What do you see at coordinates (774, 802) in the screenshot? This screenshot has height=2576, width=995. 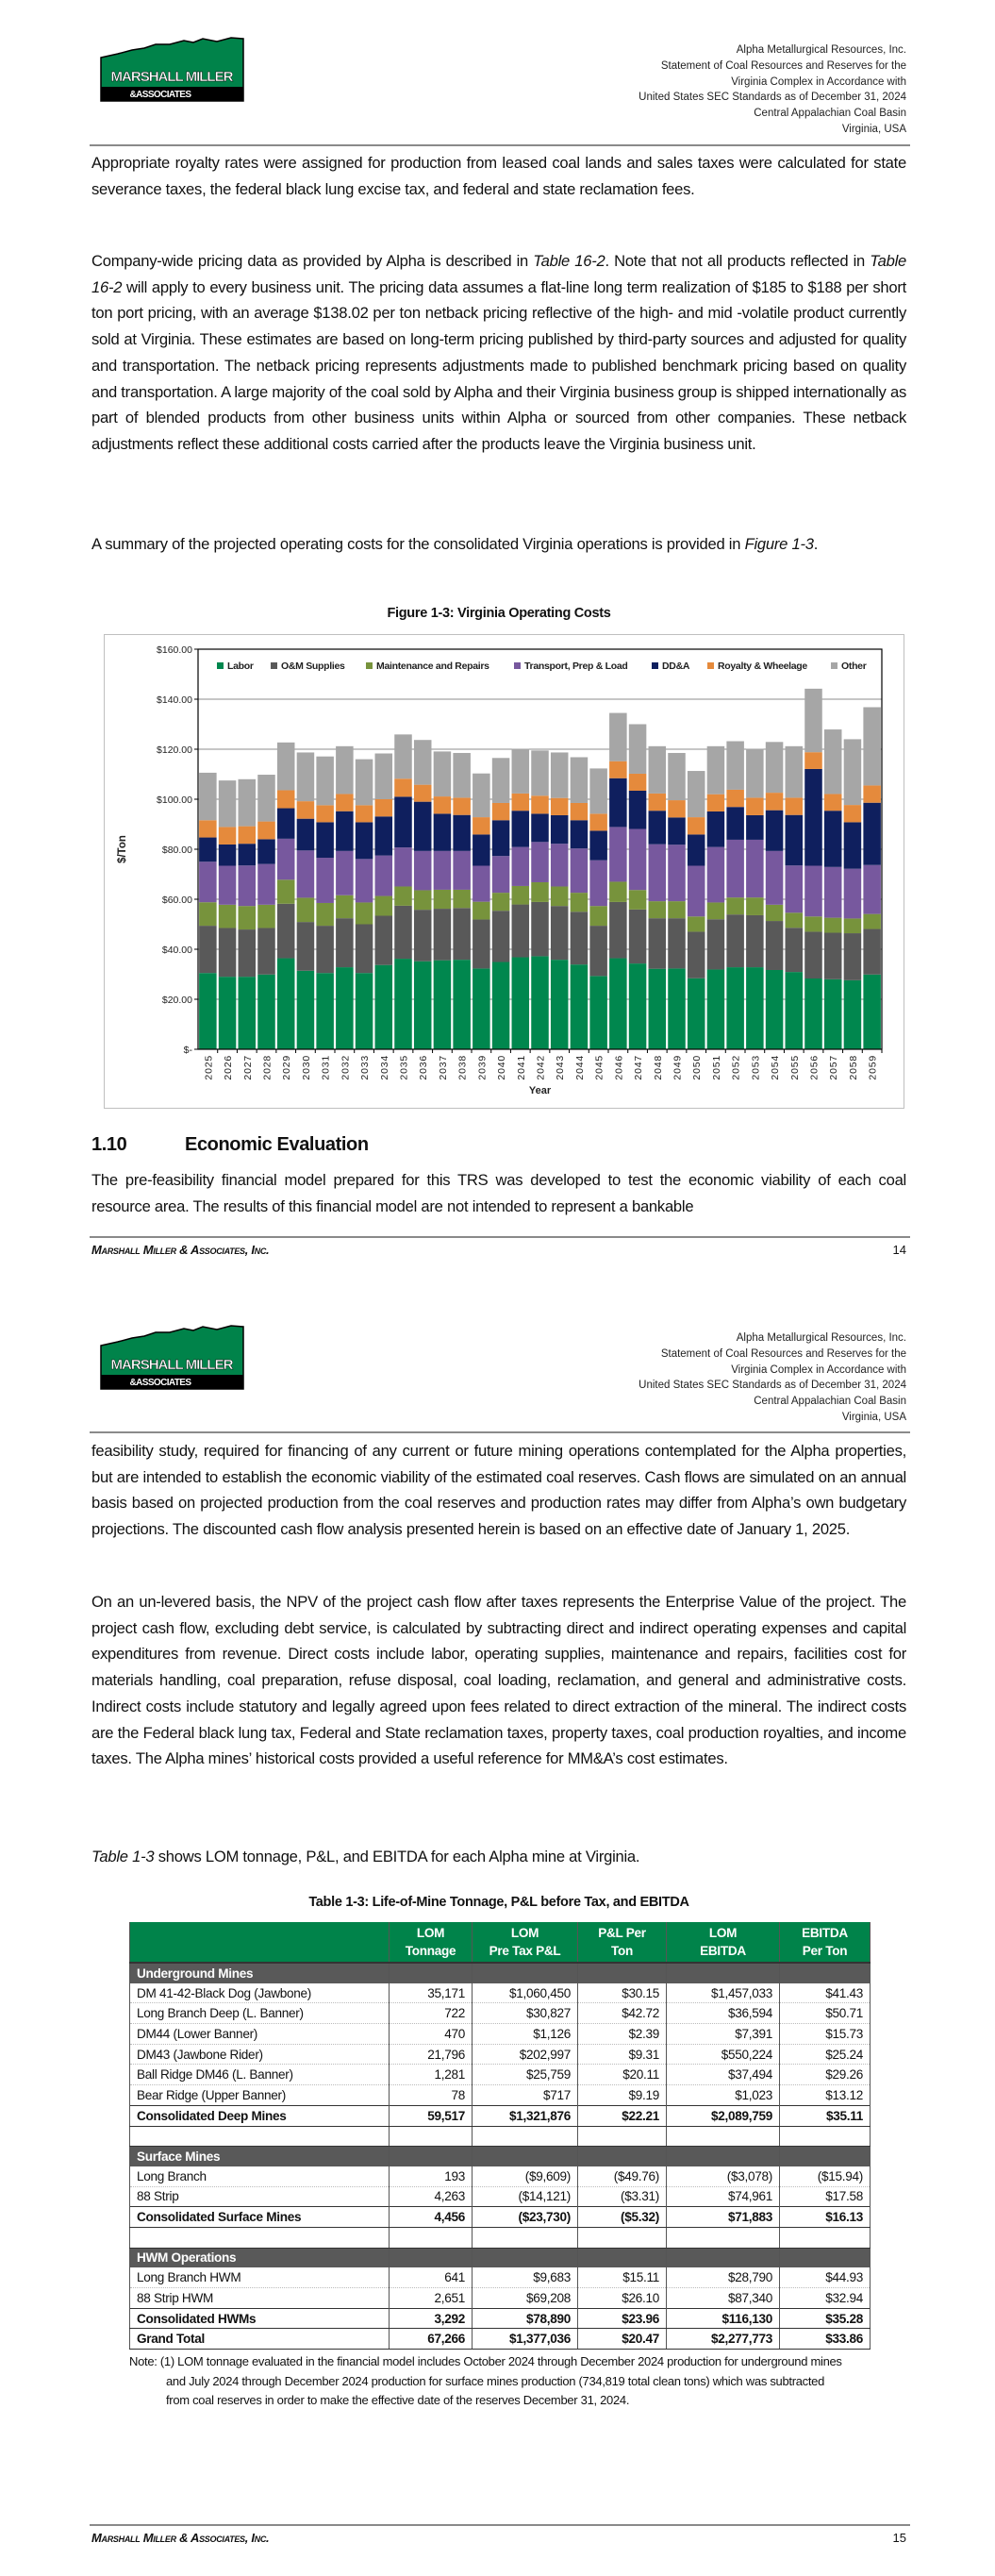 I see `bar-segment-royalty-wheelage` at bounding box center [774, 802].